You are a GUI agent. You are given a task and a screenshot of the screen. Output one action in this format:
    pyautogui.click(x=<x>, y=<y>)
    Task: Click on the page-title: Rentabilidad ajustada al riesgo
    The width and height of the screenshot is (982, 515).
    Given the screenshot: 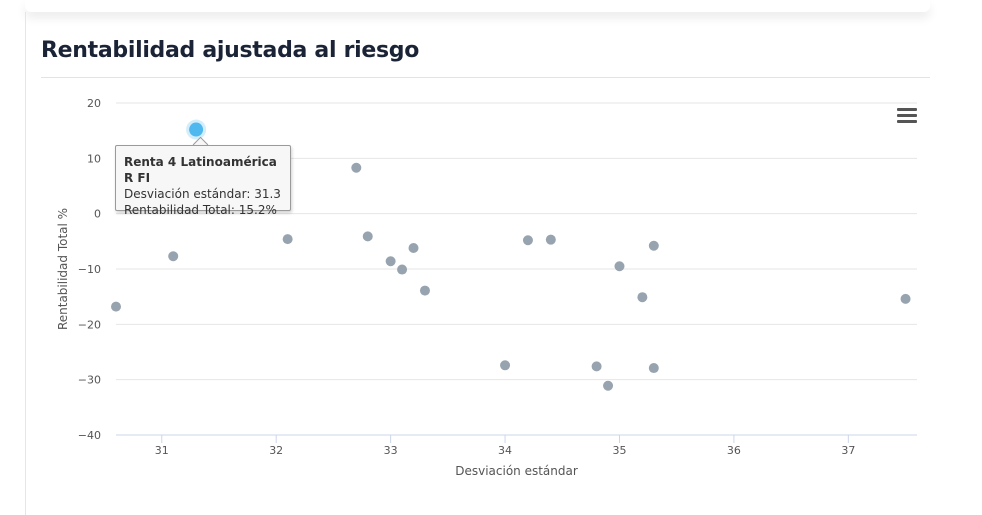 What is the action you would take?
    pyautogui.click(x=230, y=50)
    